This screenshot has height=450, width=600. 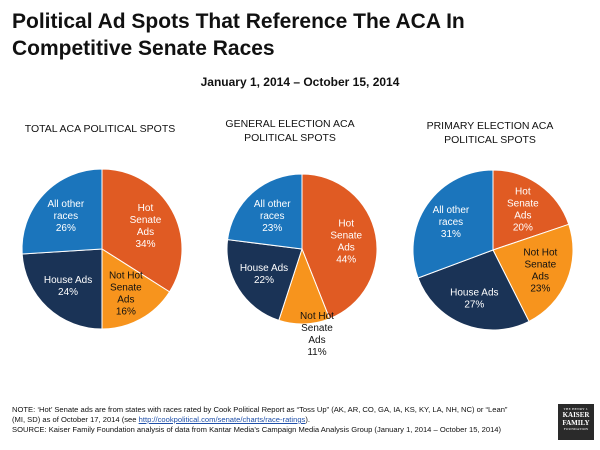 What do you see at coordinates (490, 133) in the screenshot?
I see `chart-title-primary: PRIMARY ELECTION ACA POLITICAL SPOTS` at bounding box center [490, 133].